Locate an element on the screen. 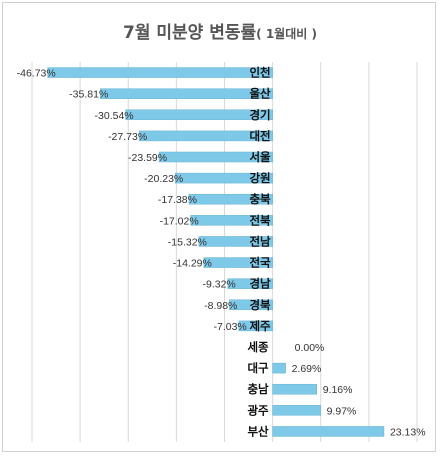 Image resolution: width=440 pixels, height=456 pixels. category-label: 전북 is located at coordinates (260, 220).